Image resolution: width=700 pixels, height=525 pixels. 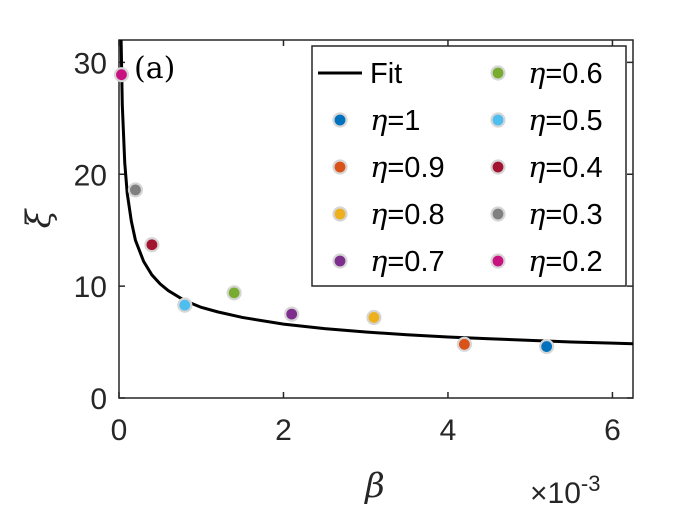 I want to click on legend-label: η=0.2, so click(x=565, y=261).